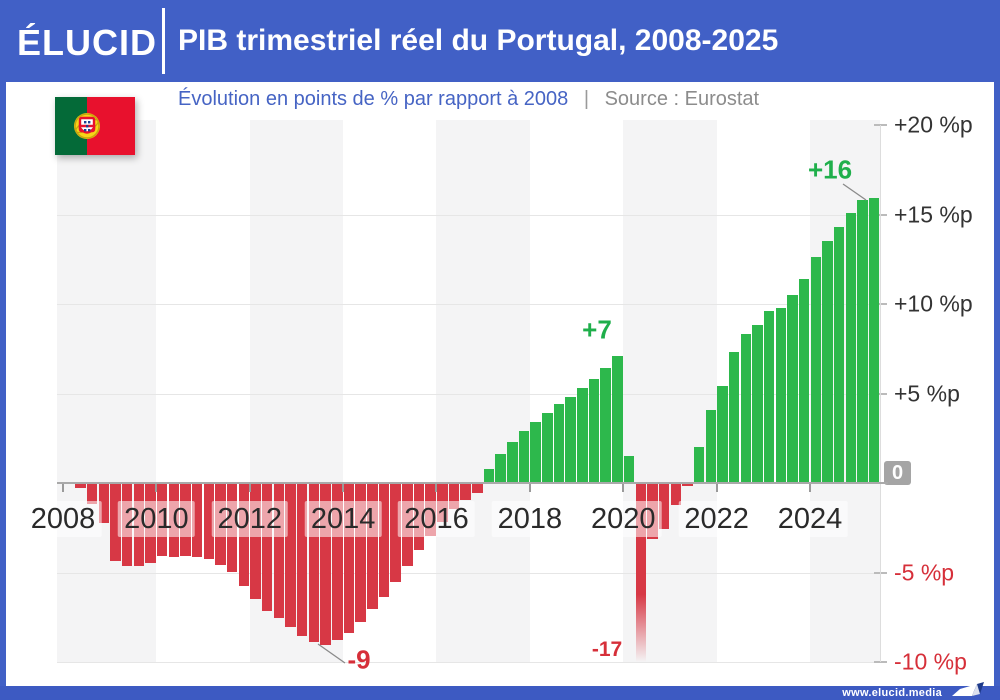 Image resolution: width=1000 pixels, height=700 pixels. Describe the element at coordinates (597, 329) in the screenshot. I see `annotation-+7: +7` at that location.